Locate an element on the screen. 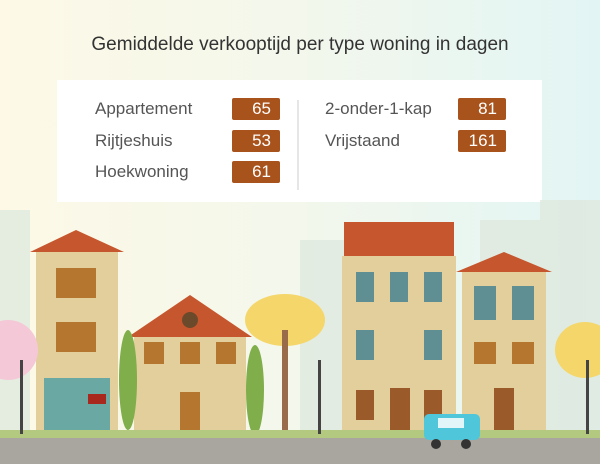 The height and width of the screenshot is (464, 600). label-vrijstaand: Vrijstaand is located at coordinates (362, 140).